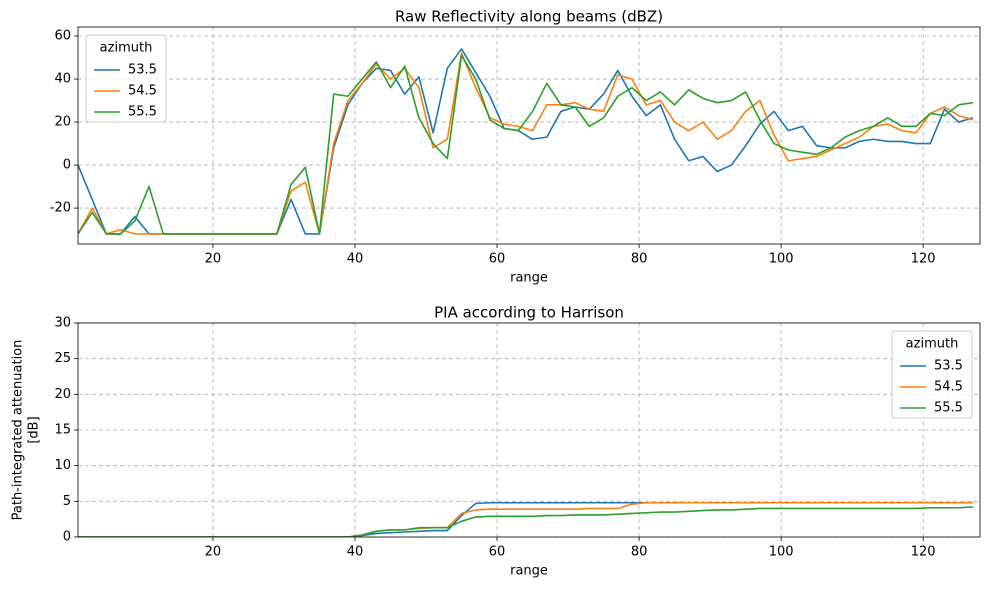  I want to click on y-tick-label: 40, so click(62, 79).